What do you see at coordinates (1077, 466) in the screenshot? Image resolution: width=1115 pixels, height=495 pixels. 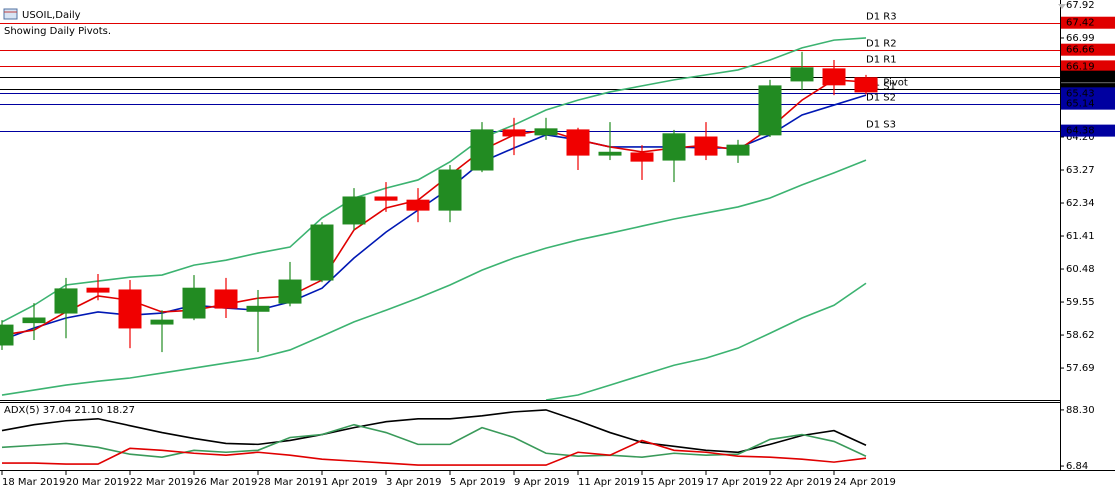 I see `y-tick-label: 6.84` at bounding box center [1077, 466].